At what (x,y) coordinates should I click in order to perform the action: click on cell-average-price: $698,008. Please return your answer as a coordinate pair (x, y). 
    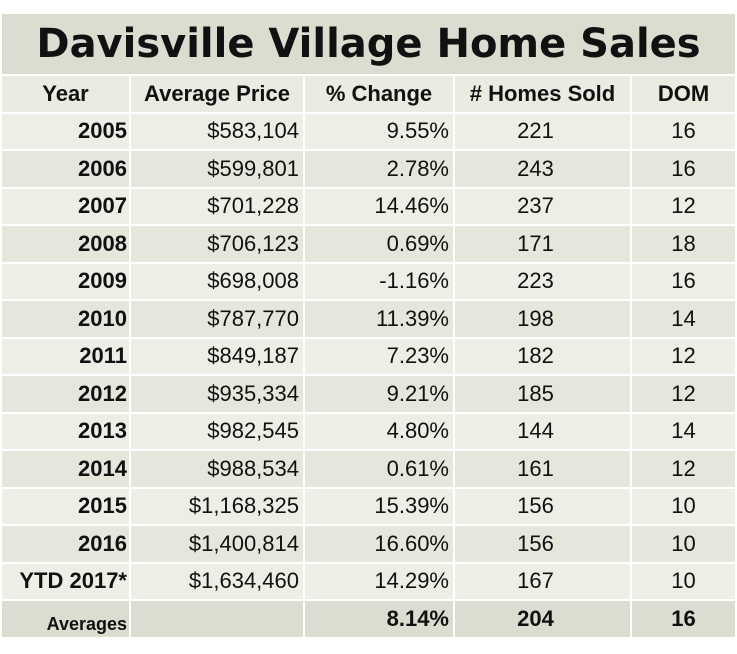
    Looking at the image, I should click on (217, 281).